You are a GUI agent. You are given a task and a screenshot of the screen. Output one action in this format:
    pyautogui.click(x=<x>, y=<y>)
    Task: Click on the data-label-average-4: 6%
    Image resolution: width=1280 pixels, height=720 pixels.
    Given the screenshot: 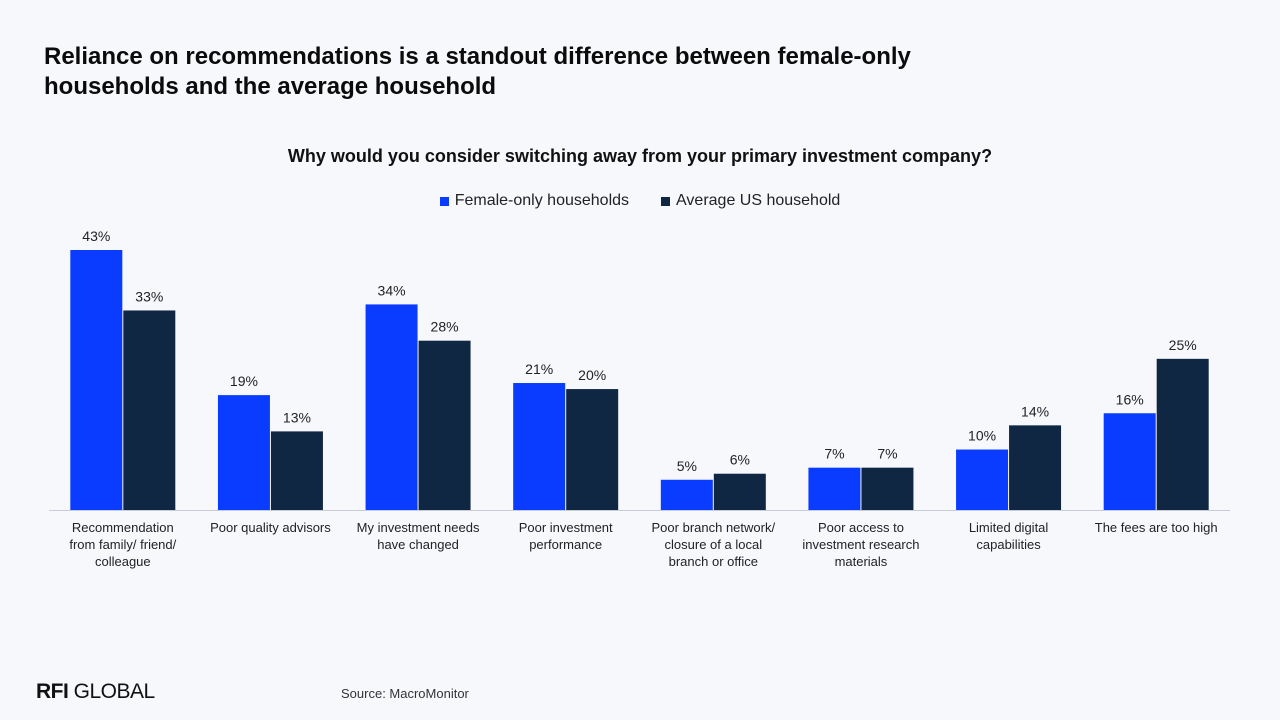 What is the action you would take?
    pyautogui.click(x=740, y=460)
    